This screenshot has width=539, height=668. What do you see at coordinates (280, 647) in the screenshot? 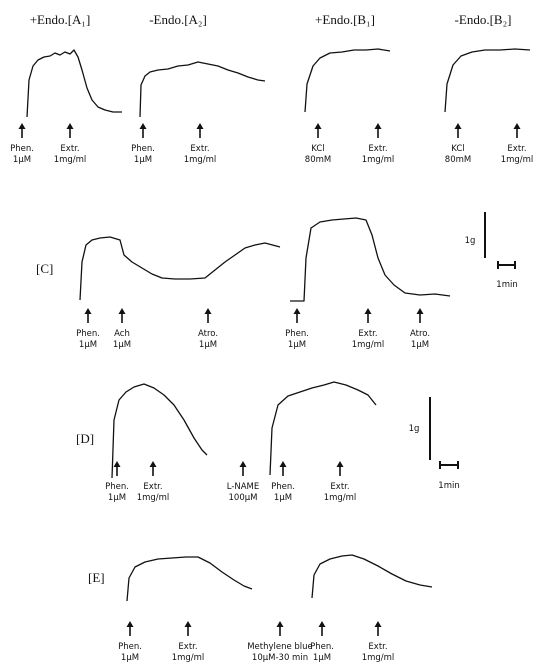
I see `arrow-label: Methylene blue` at bounding box center [280, 647].